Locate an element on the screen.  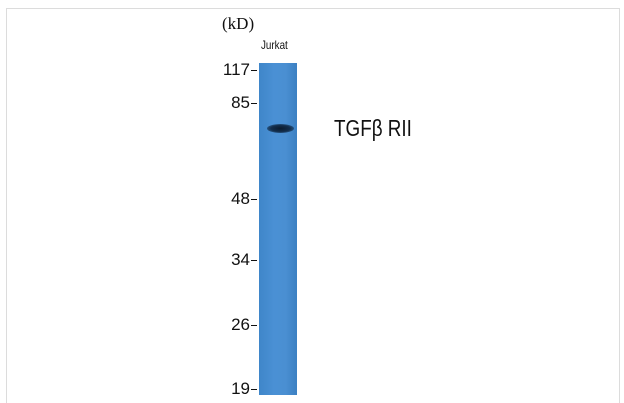
marker-117: 117 is located at coordinates (240, 69).